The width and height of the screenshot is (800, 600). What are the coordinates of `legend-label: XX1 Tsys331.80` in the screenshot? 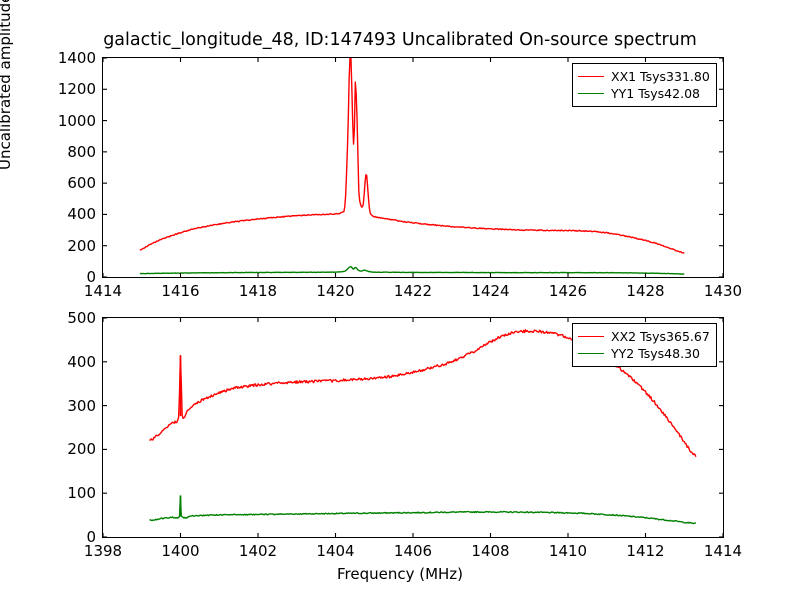 It's located at (660, 76).